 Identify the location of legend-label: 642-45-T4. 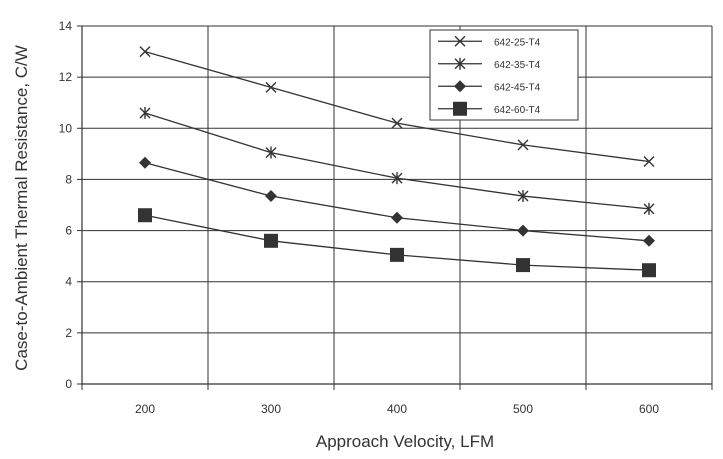
(517, 87).